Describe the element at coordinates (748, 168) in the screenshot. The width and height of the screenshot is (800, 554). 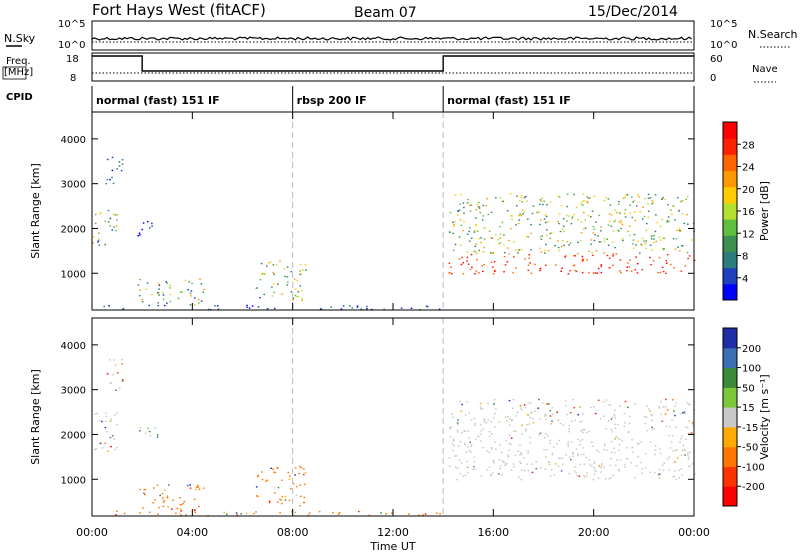
I see `colorbar-tick-label: 24` at that location.